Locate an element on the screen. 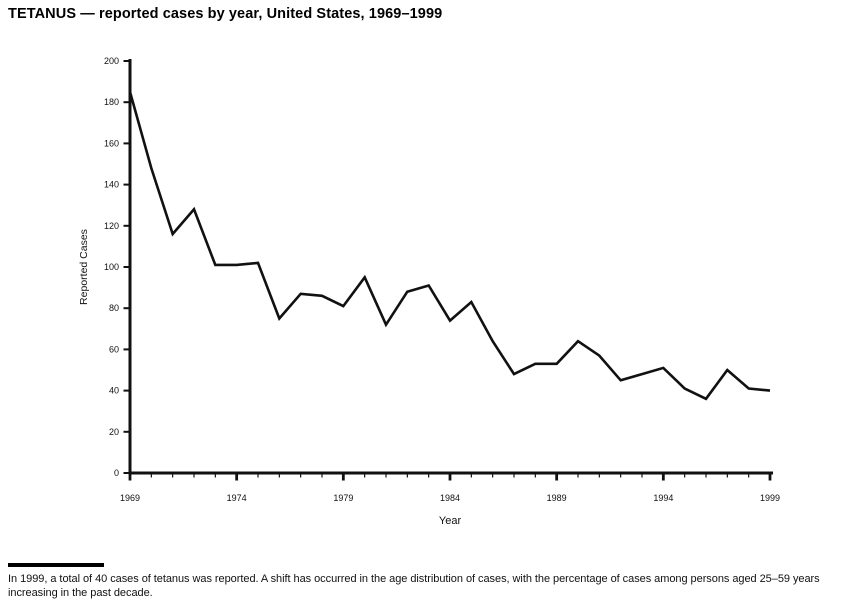 The width and height of the screenshot is (857, 608). y-tick-label: 180 is located at coordinates (111, 102).